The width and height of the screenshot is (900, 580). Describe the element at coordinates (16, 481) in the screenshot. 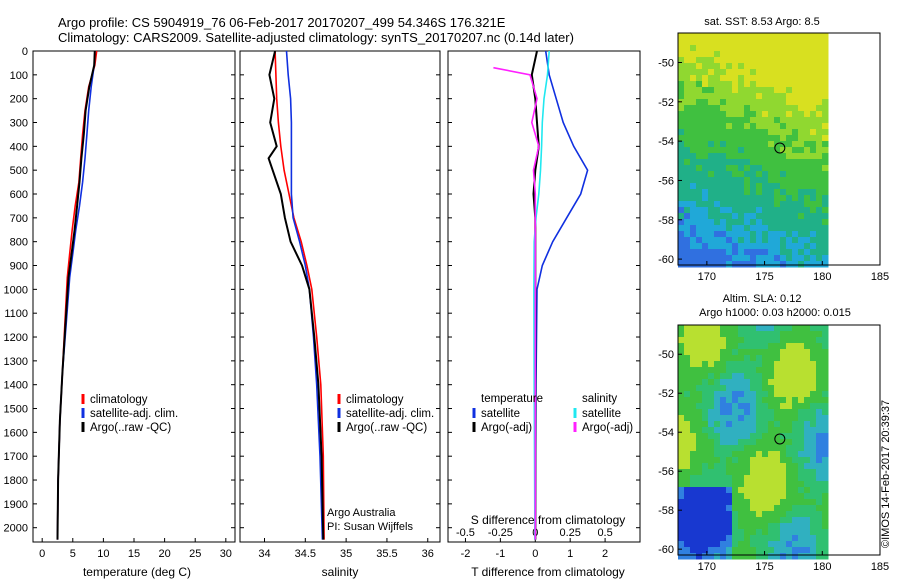

I see `depth-tick-label: 1800` at that location.